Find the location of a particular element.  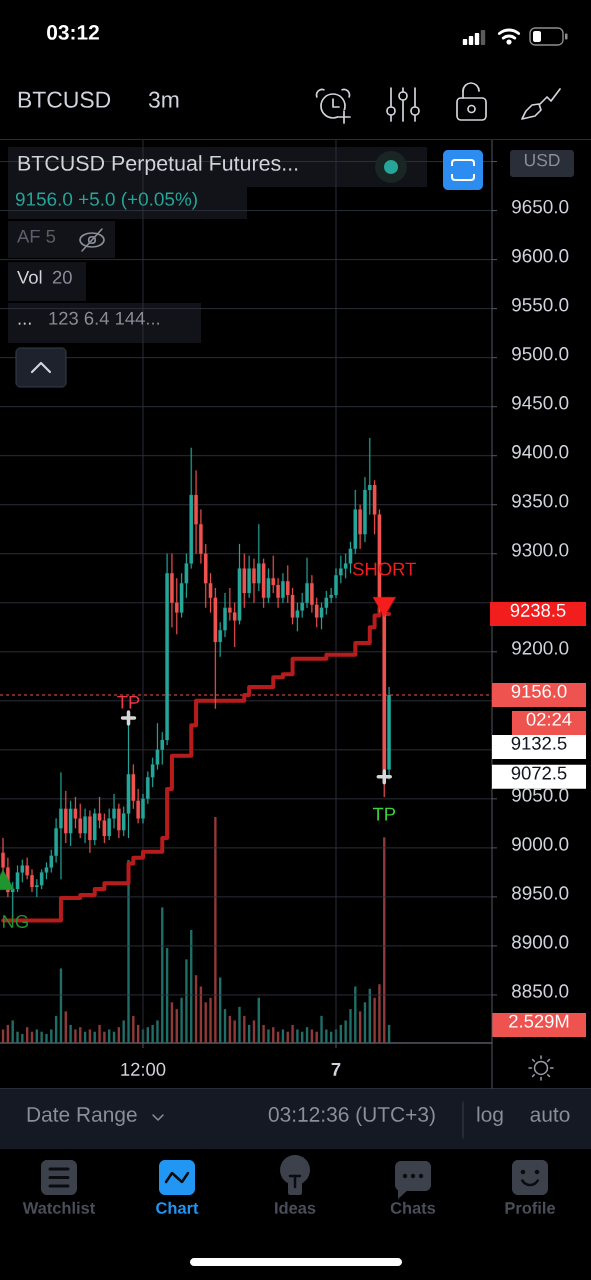

series-label: NG is located at coordinates (15, 921).